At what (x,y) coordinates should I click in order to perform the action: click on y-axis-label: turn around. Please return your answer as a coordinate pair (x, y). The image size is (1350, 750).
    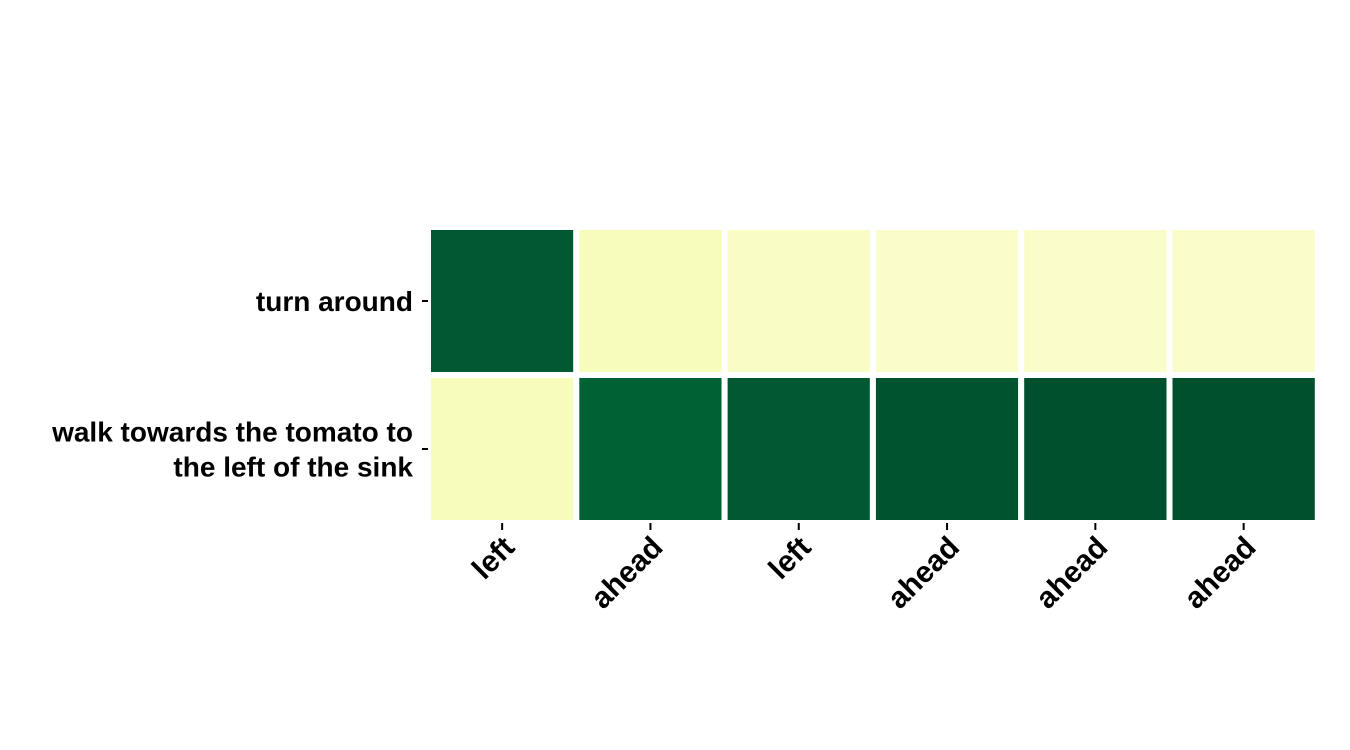
    Looking at the image, I should click on (334, 301).